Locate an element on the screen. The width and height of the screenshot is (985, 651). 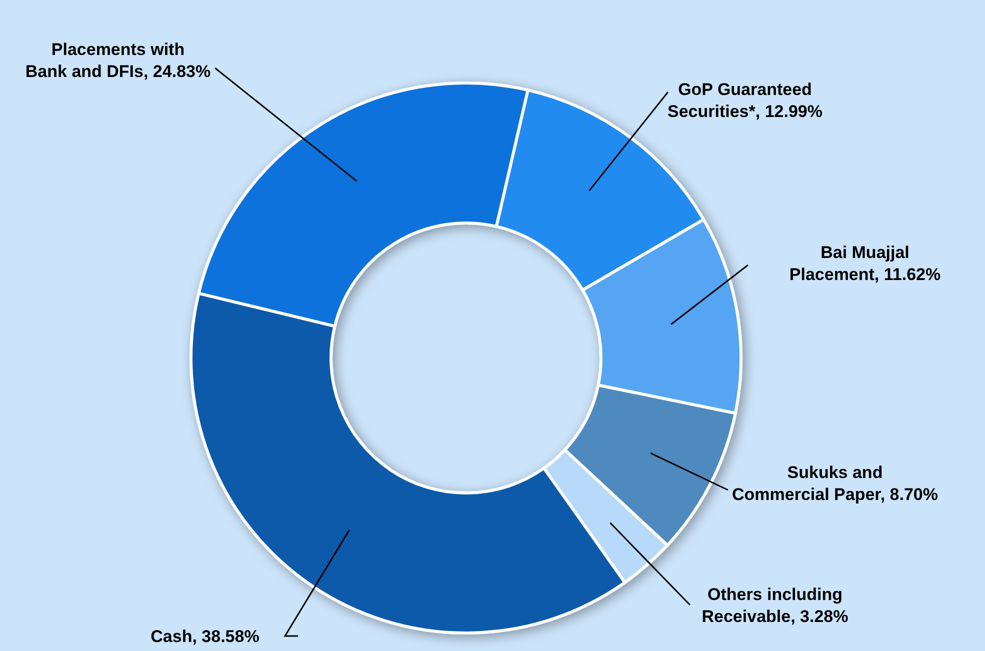
slice-label: Others including Receivable, 3.28% is located at coordinates (775, 605).